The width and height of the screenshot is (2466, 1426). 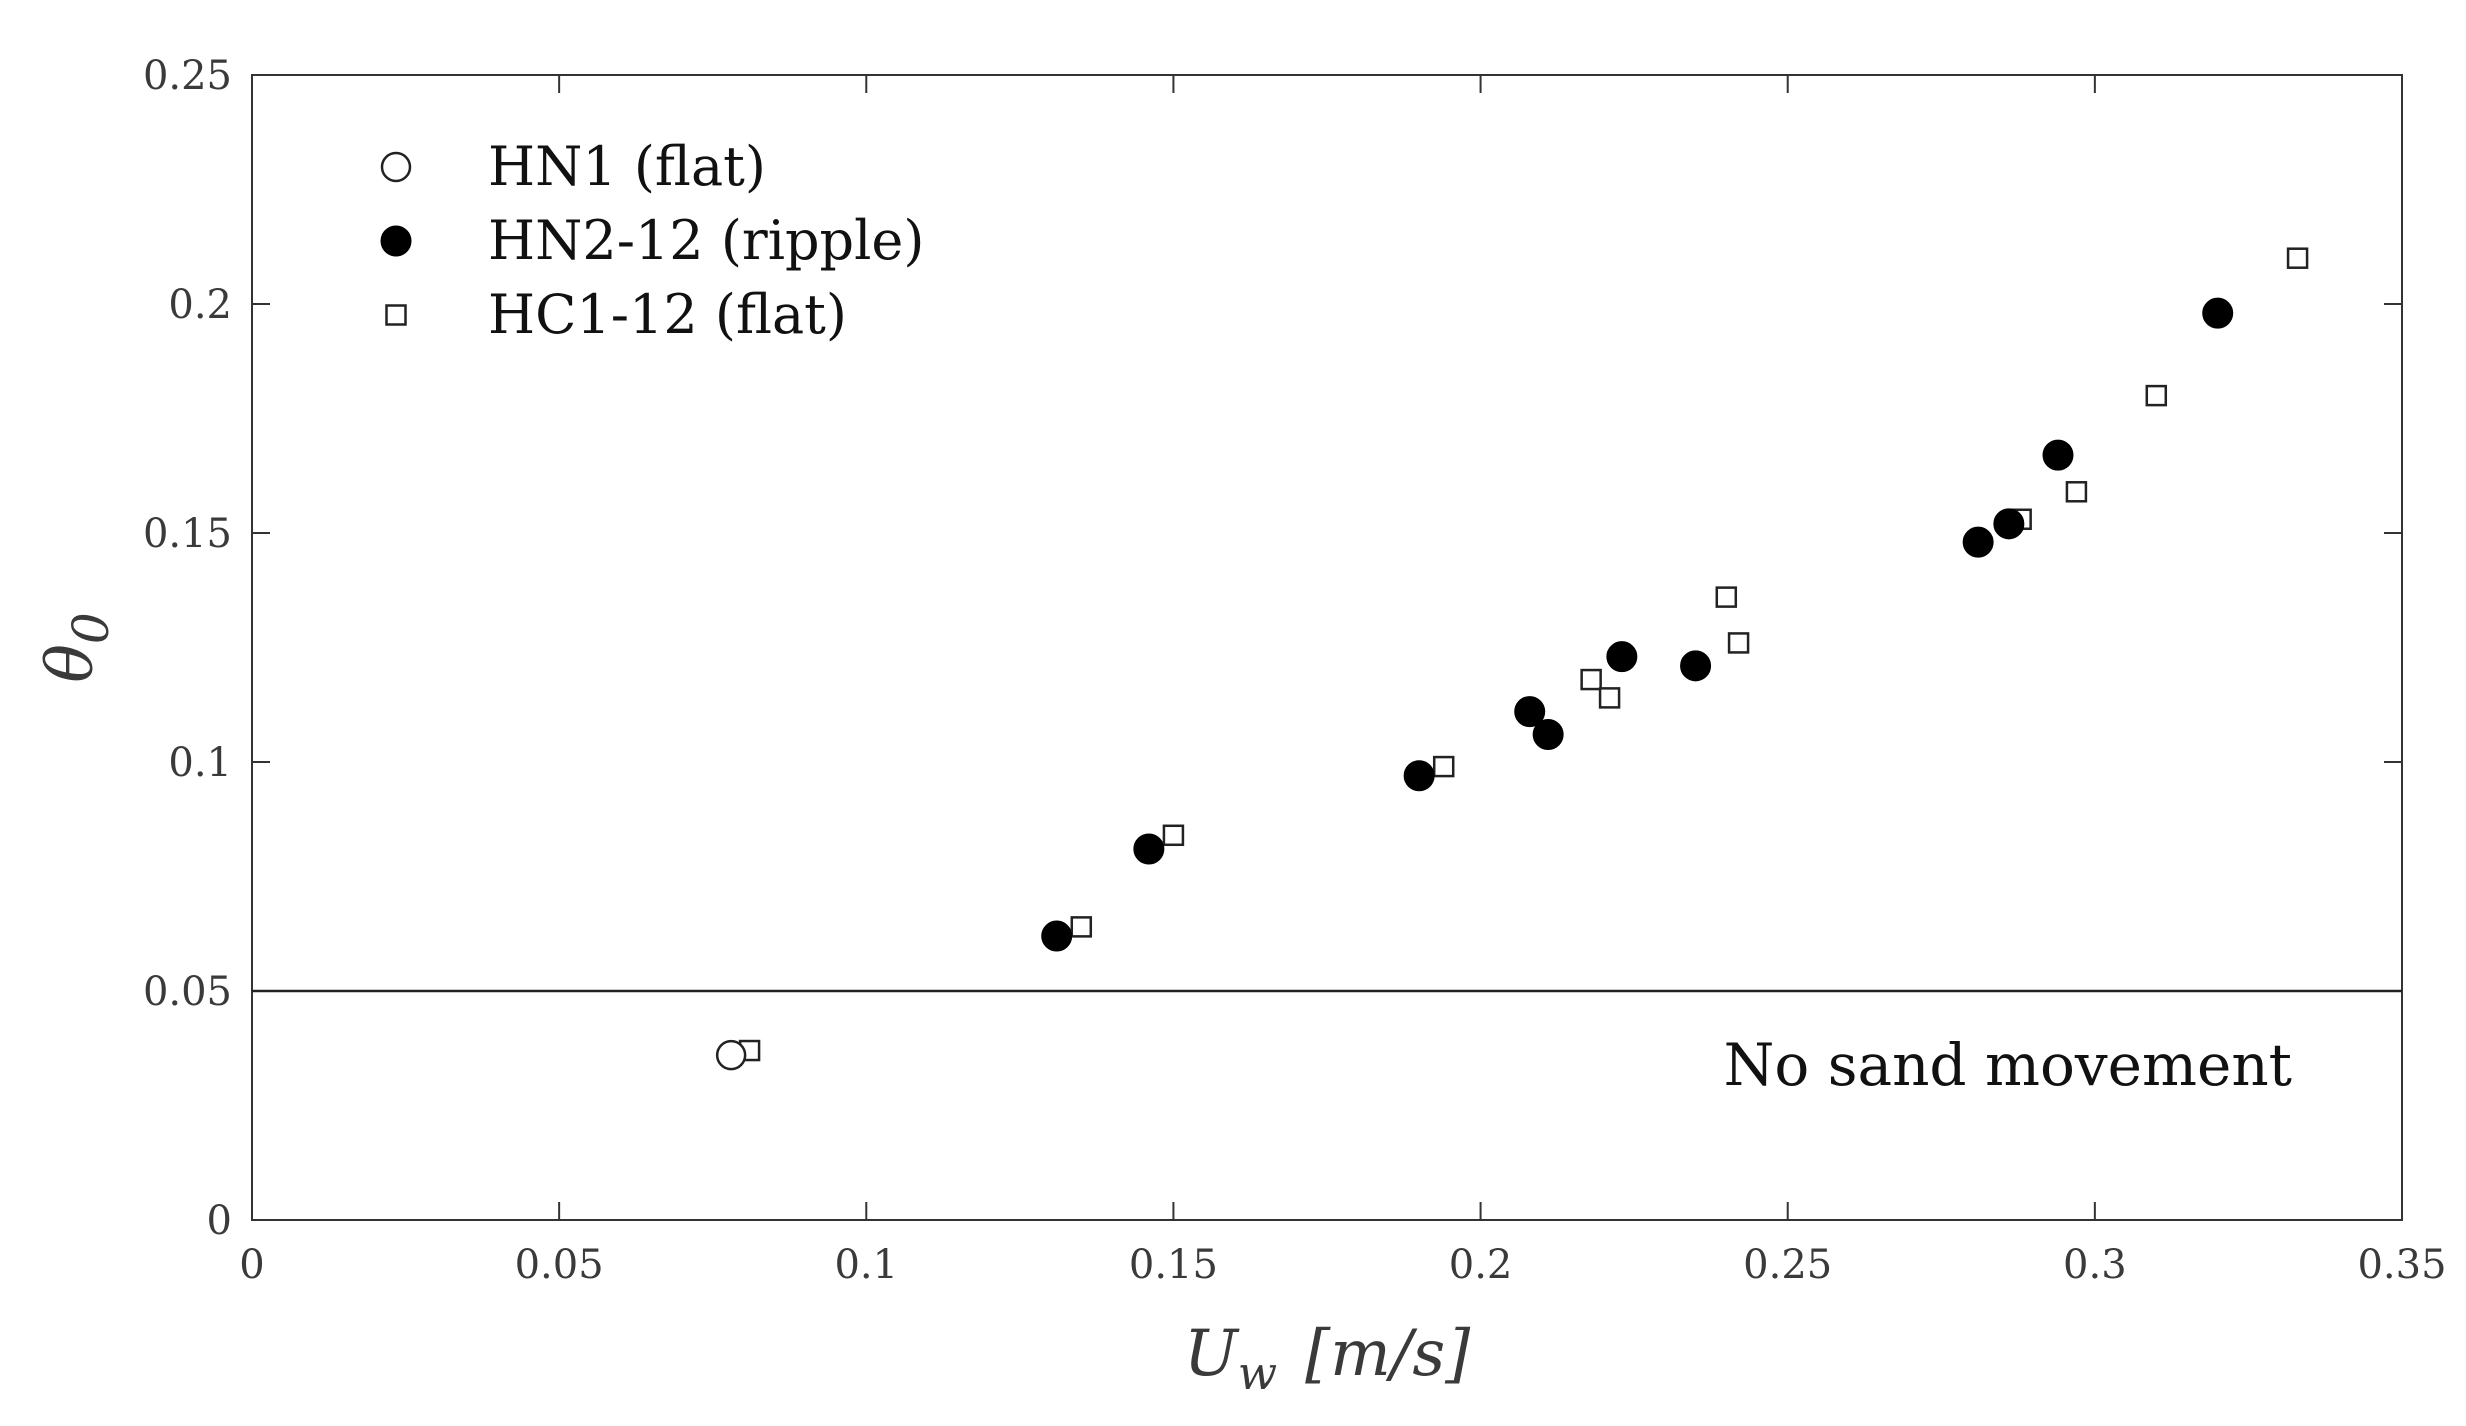 What do you see at coordinates (1481, 1265) in the screenshot?
I see `x-tick-label: 0.2` at bounding box center [1481, 1265].